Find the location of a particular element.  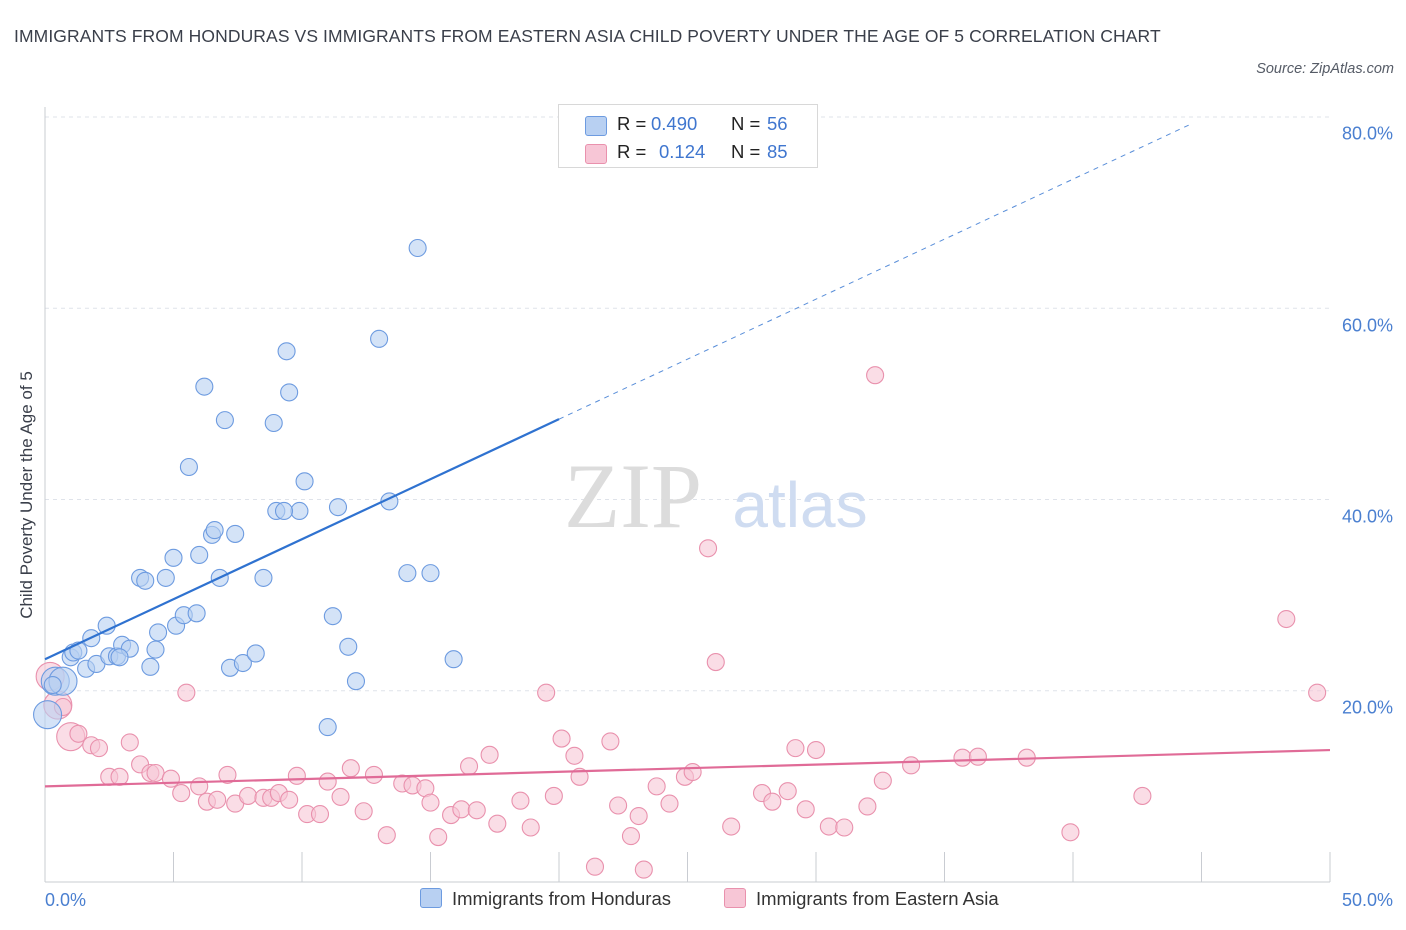

r-label: R = is located at coordinates (632, 151).